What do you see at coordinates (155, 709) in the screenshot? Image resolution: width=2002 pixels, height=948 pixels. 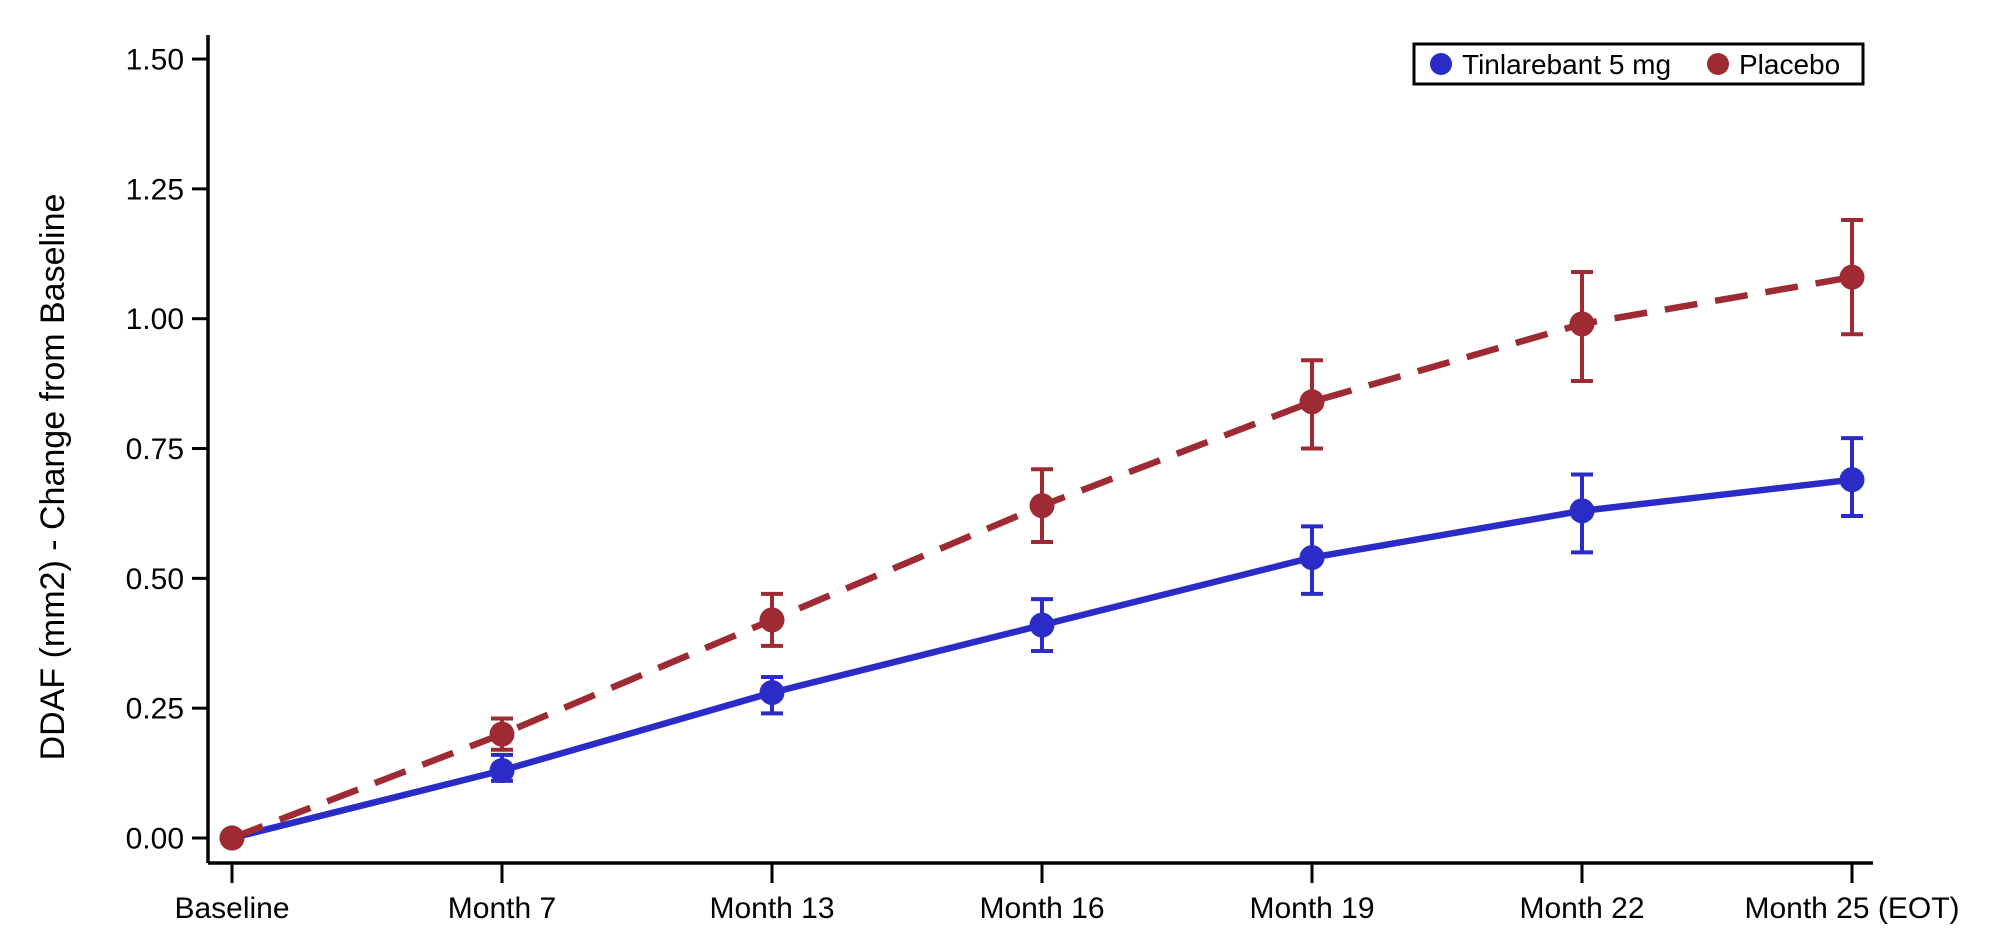 I see `y-tick-label: 0.25` at bounding box center [155, 709].